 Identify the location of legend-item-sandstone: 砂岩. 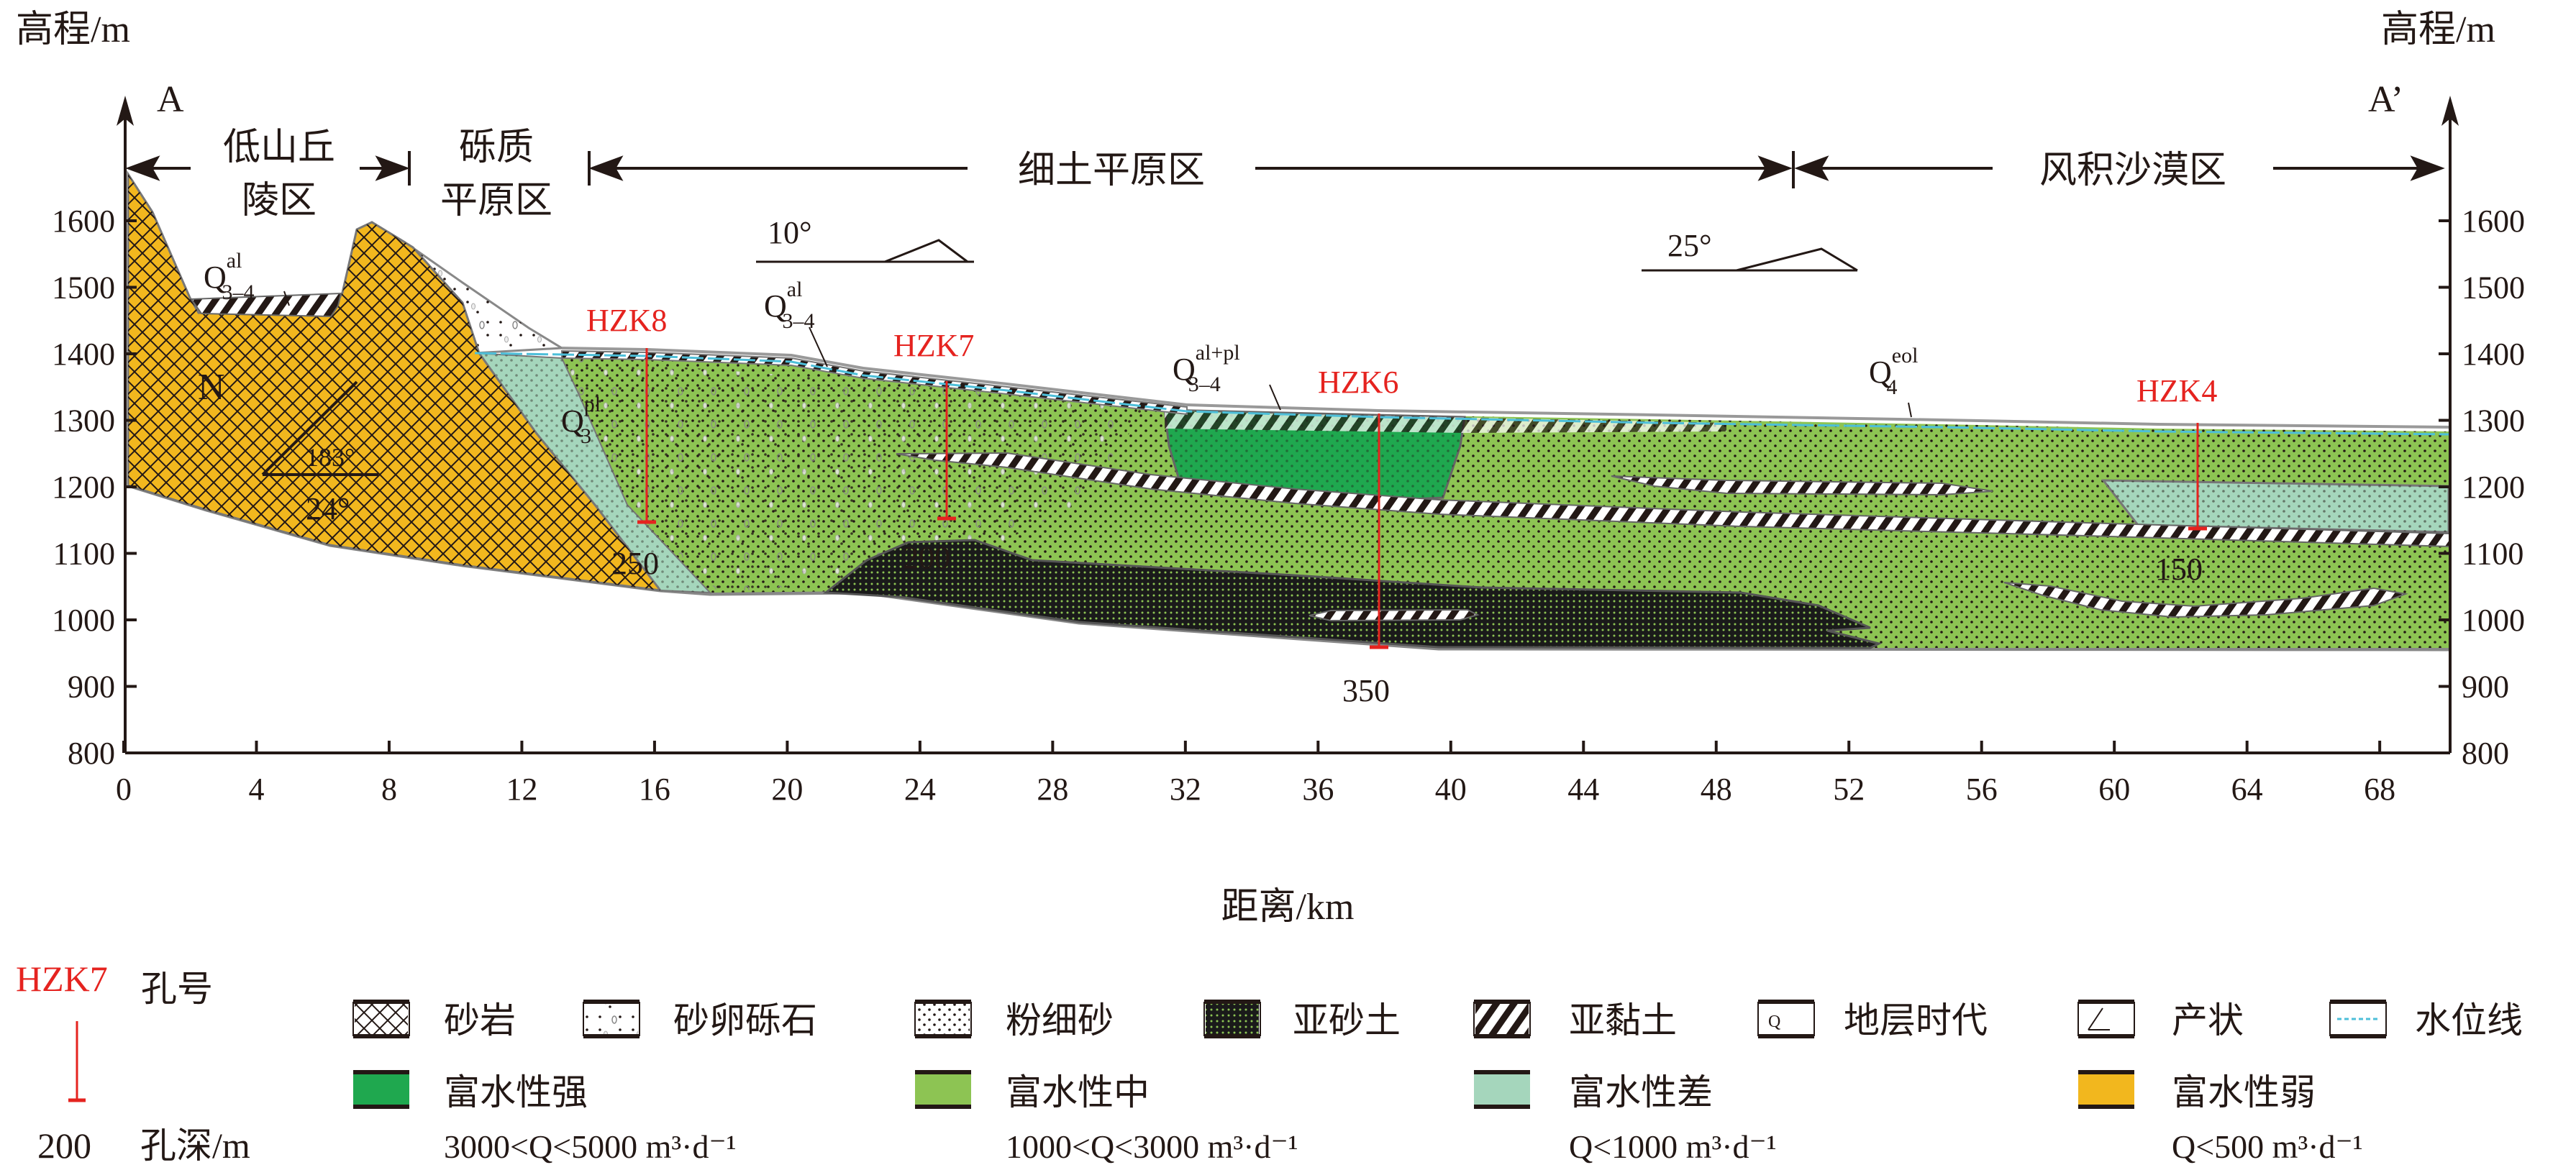
(434, 1020).